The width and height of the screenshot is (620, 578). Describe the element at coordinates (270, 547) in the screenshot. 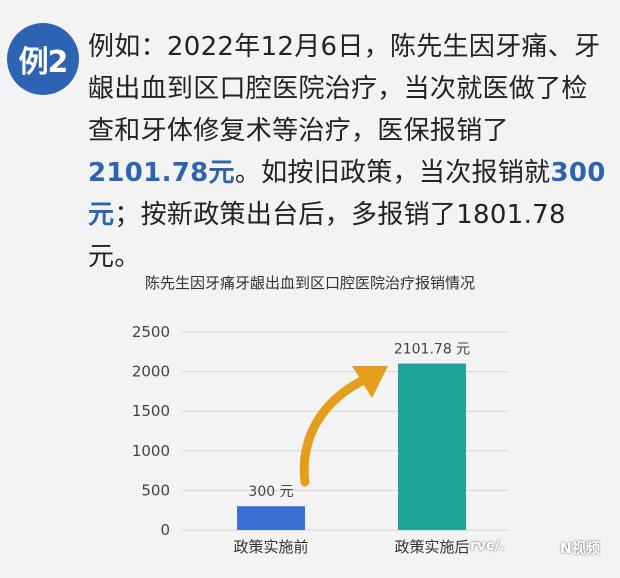

I see `x-tick-label: 政策实施前` at that location.